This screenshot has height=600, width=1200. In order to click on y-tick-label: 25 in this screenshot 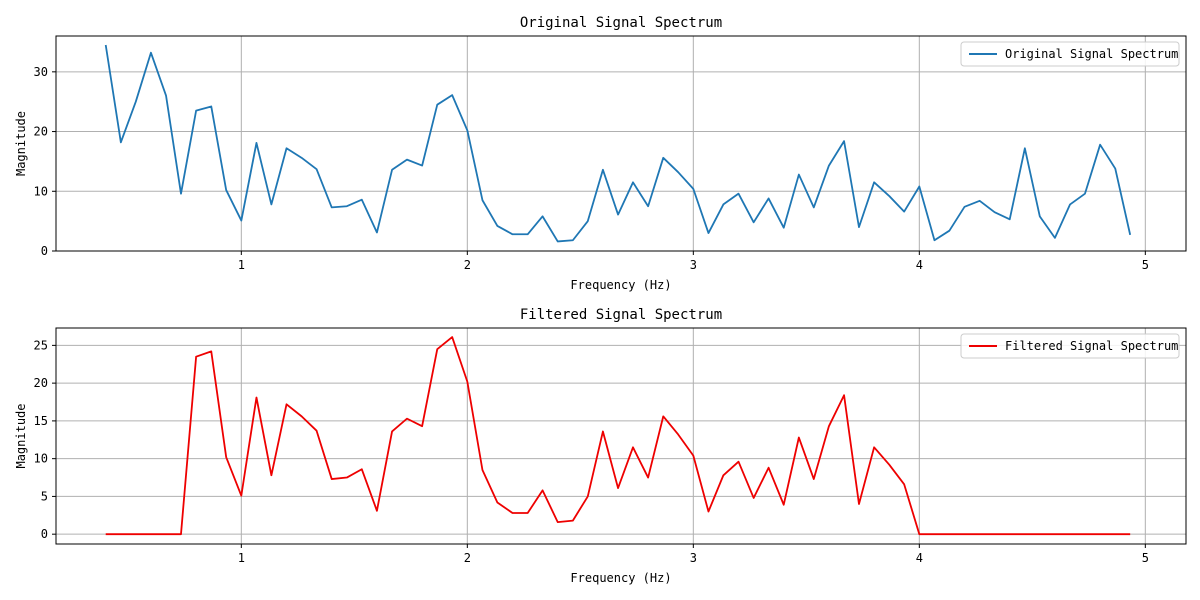, I will do `click(41, 345)`.